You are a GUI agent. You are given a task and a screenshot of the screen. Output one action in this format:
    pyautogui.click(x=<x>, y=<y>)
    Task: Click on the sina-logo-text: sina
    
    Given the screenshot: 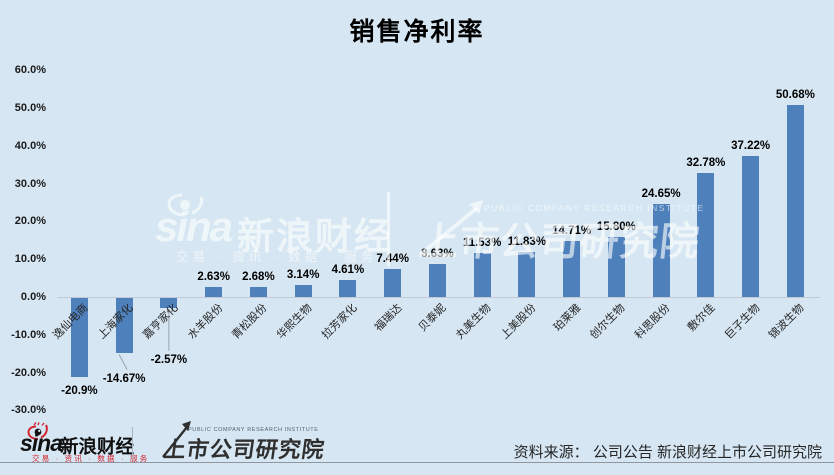 What is the action you would take?
    pyautogui.click(x=41, y=443)
    